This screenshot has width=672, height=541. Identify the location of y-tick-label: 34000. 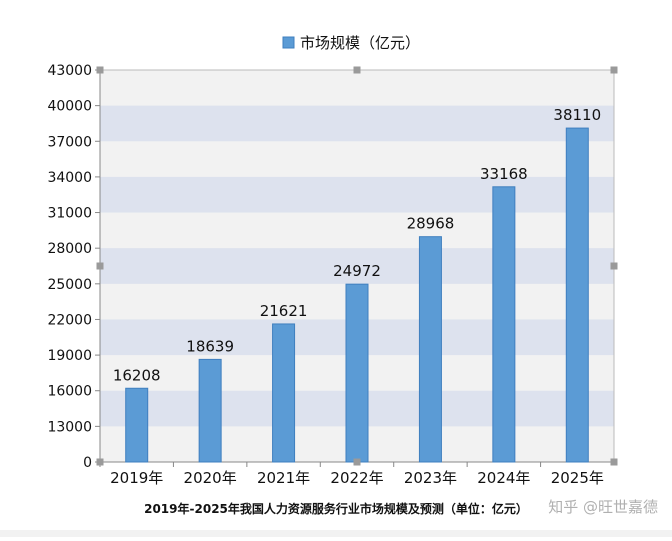
(69, 178).